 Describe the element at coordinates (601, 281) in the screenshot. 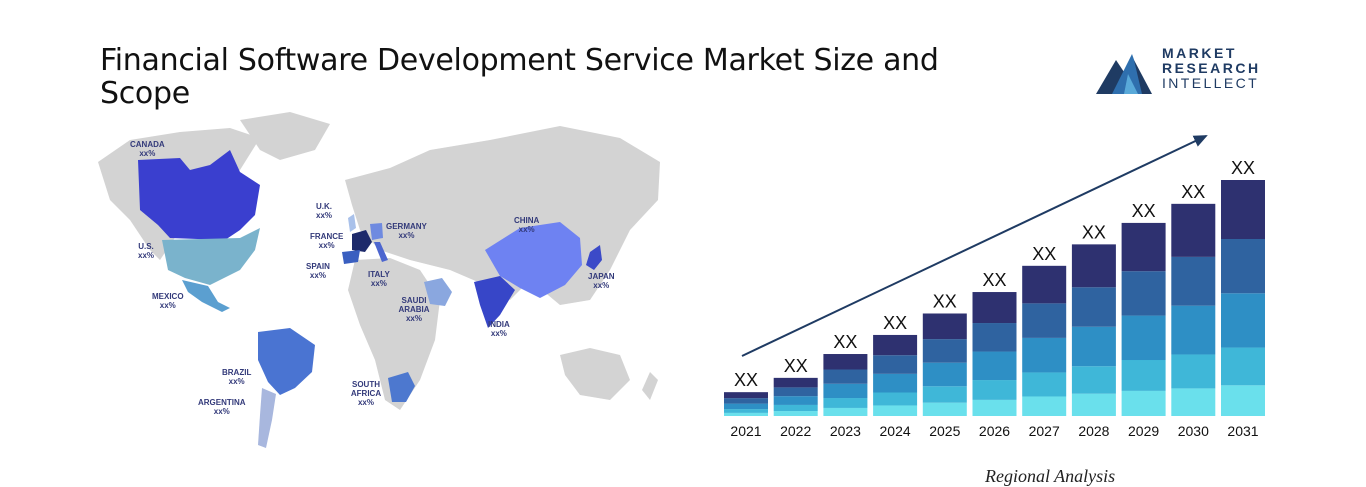

I see `map-label-japan: JAPAN xx%` at that location.